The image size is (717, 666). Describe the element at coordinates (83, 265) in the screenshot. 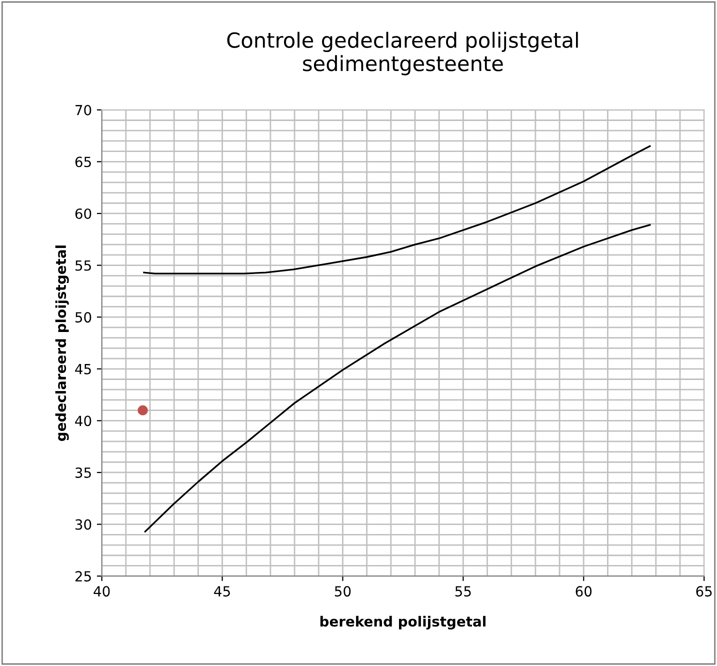

I see `y-tick-label: 55` at that location.